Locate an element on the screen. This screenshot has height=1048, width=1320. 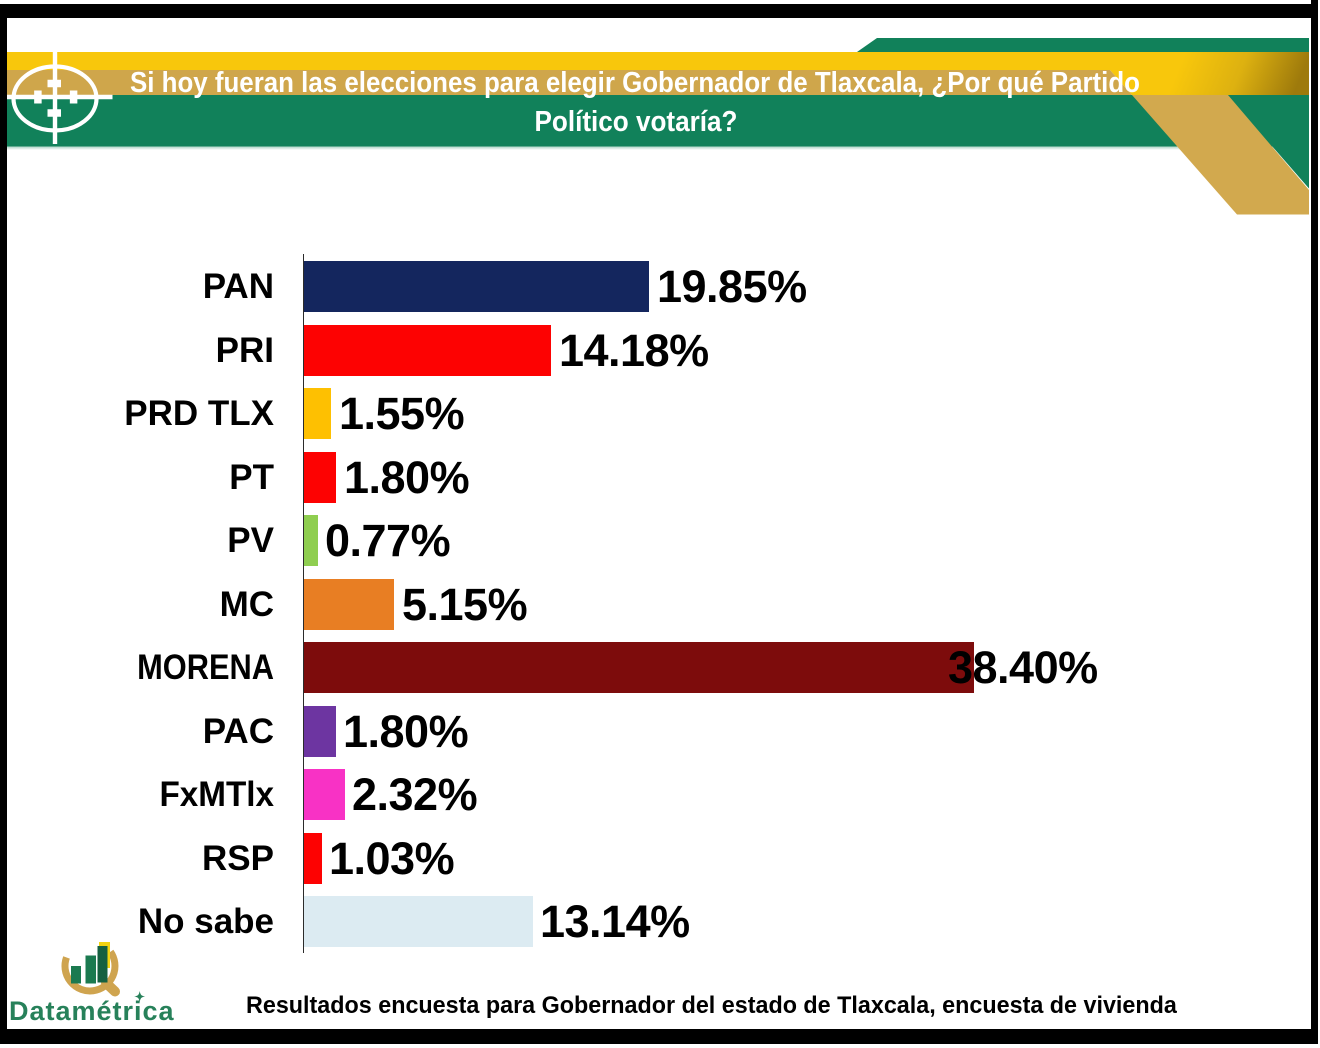
svg-text: Político votaría? is located at coordinates (636, 122).